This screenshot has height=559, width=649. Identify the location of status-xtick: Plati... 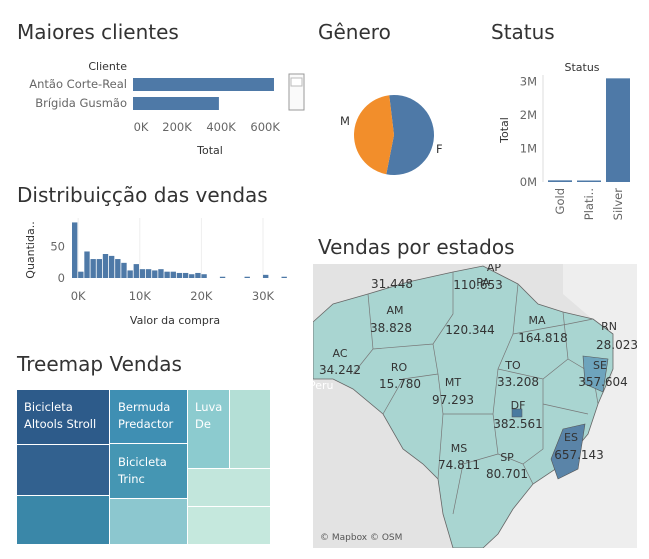
(589, 204).